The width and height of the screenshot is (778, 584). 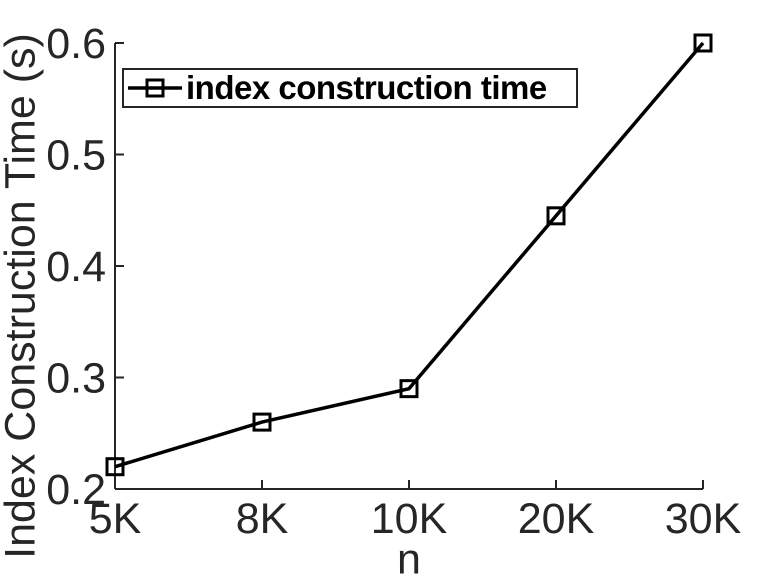 I want to click on x-axis-label: n, so click(x=409, y=559).